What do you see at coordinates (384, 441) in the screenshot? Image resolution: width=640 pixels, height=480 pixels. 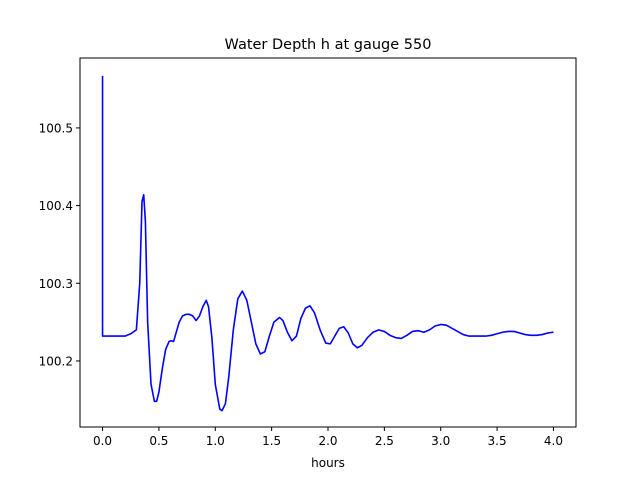 I see `x-tick-label: 2.5` at bounding box center [384, 441].